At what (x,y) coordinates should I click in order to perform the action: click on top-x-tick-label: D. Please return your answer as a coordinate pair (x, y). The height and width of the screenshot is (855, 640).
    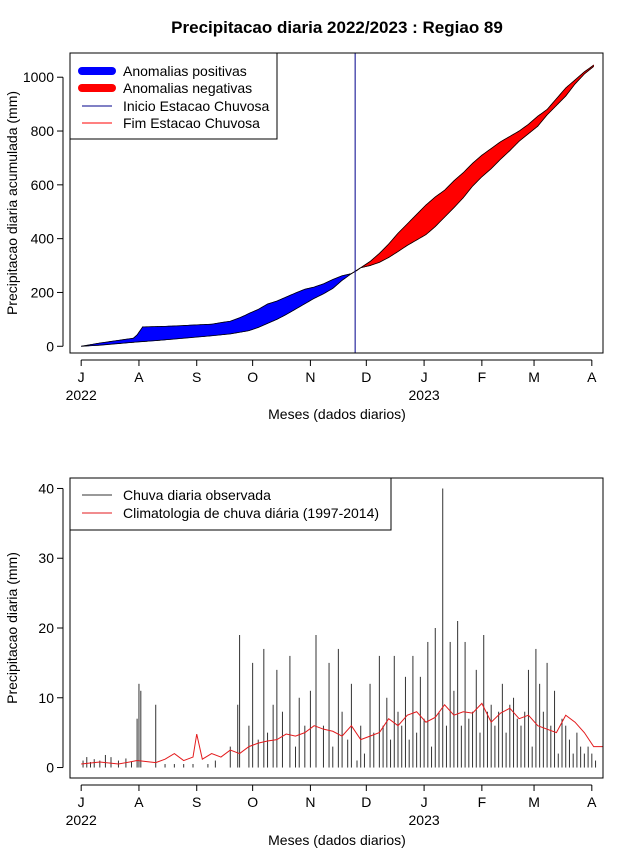
    Looking at the image, I should click on (366, 377).